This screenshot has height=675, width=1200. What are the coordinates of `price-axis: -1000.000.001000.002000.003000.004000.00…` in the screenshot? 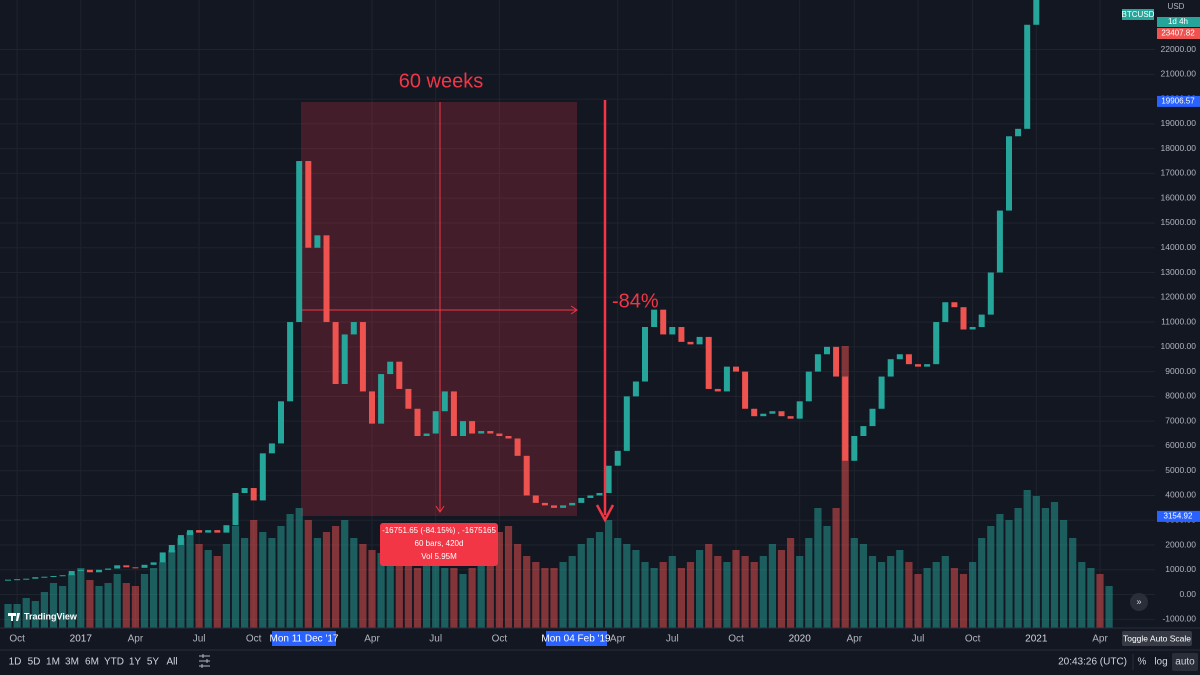 It's located at (1178, 334).